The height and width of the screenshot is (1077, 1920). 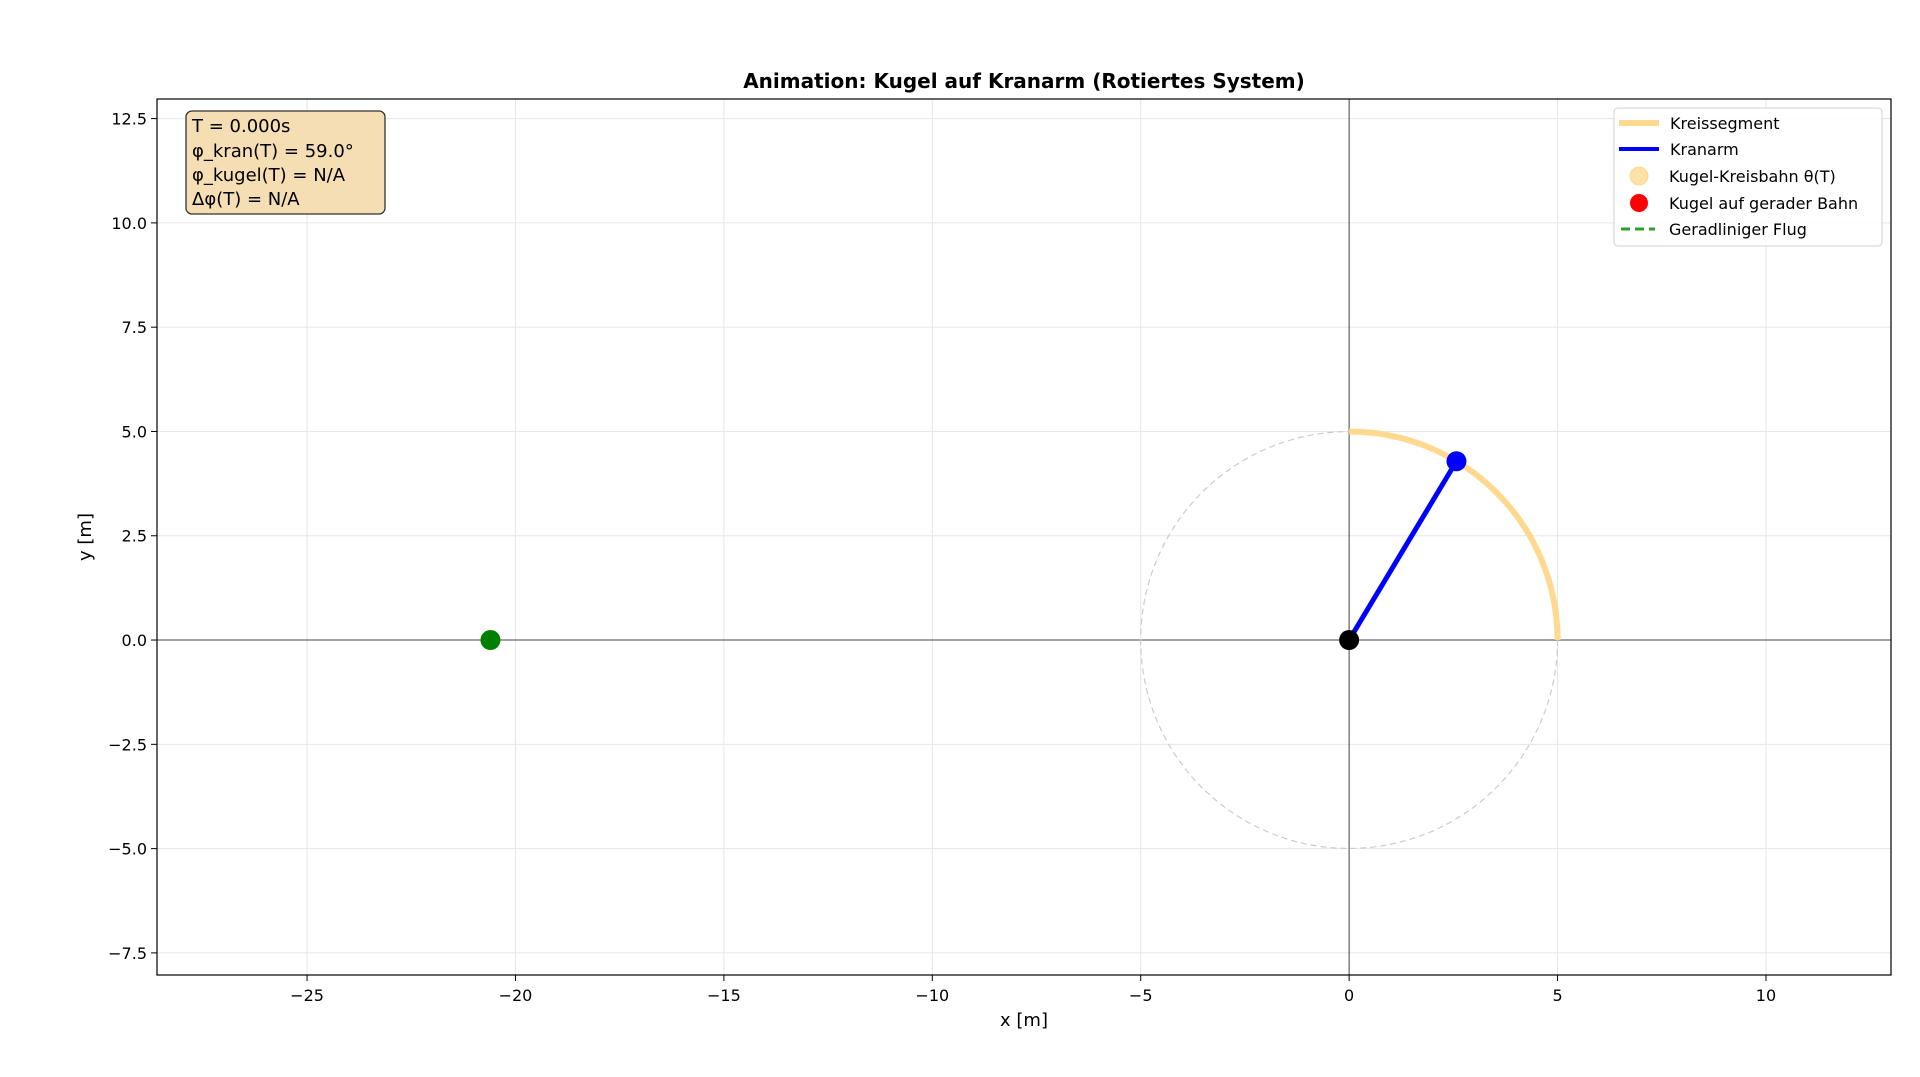 I want to click on y-tick-label: 0.0, so click(x=134, y=640).